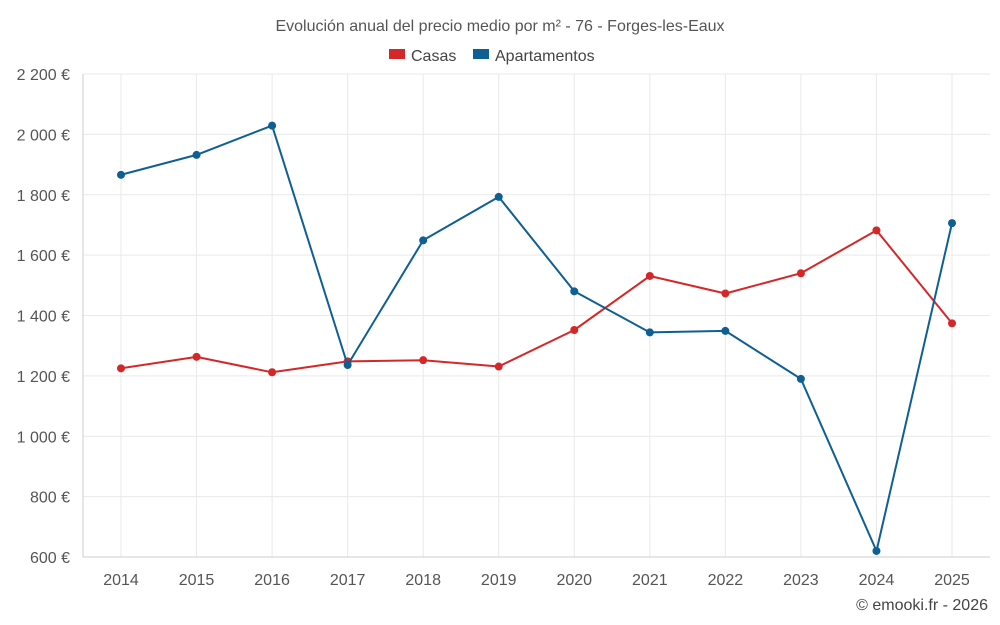  Describe the element at coordinates (43, 196) in the screenshot. I see `y-tick-label: 1 800 €` at that location.